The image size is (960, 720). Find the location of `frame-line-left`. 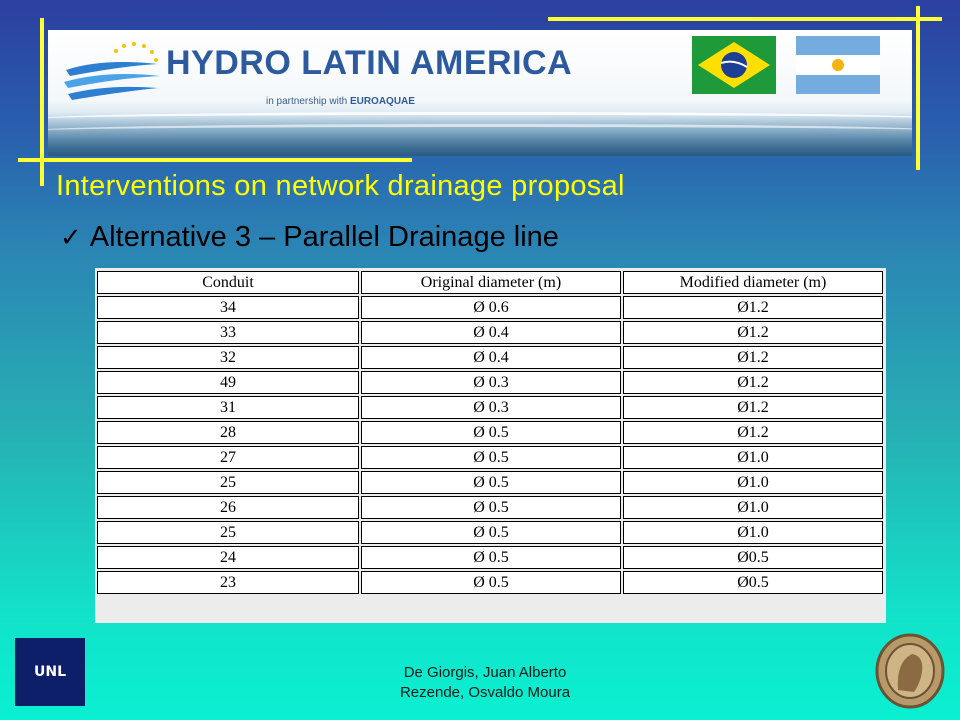

frame-line-left is located at coordinates (42, 102).